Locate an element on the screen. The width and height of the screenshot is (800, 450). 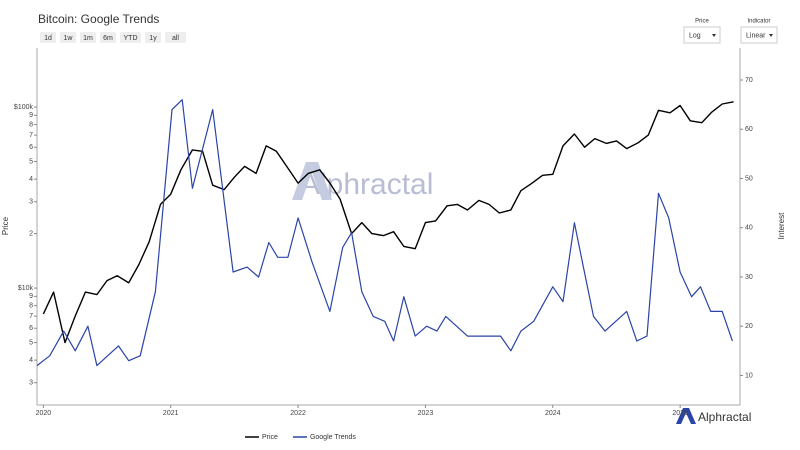
y-axis-title: Price is located at coordinates (5, 225).